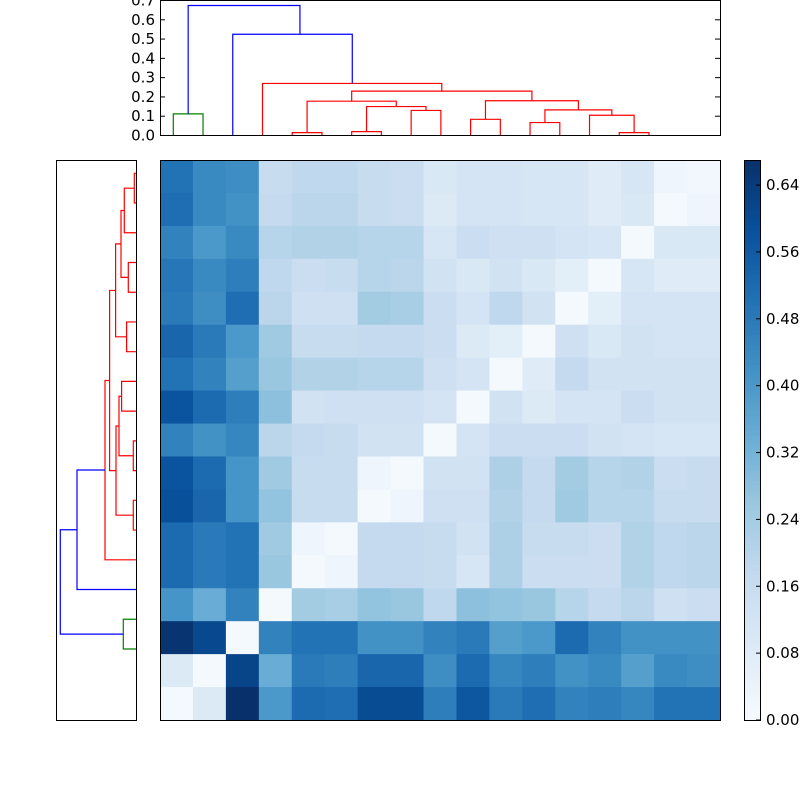 The height and width of the screenshot is (800, 800). What do you see at coordinates (98, 411) in the screenshot?
I see `left-dendrogram` at bounding box center [98, 411].